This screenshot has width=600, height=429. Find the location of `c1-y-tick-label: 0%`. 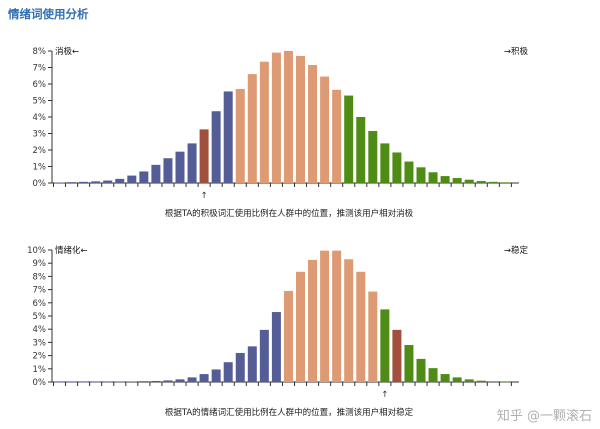

c1-y-tick-label: 0% is located at coordinates (40, 184).